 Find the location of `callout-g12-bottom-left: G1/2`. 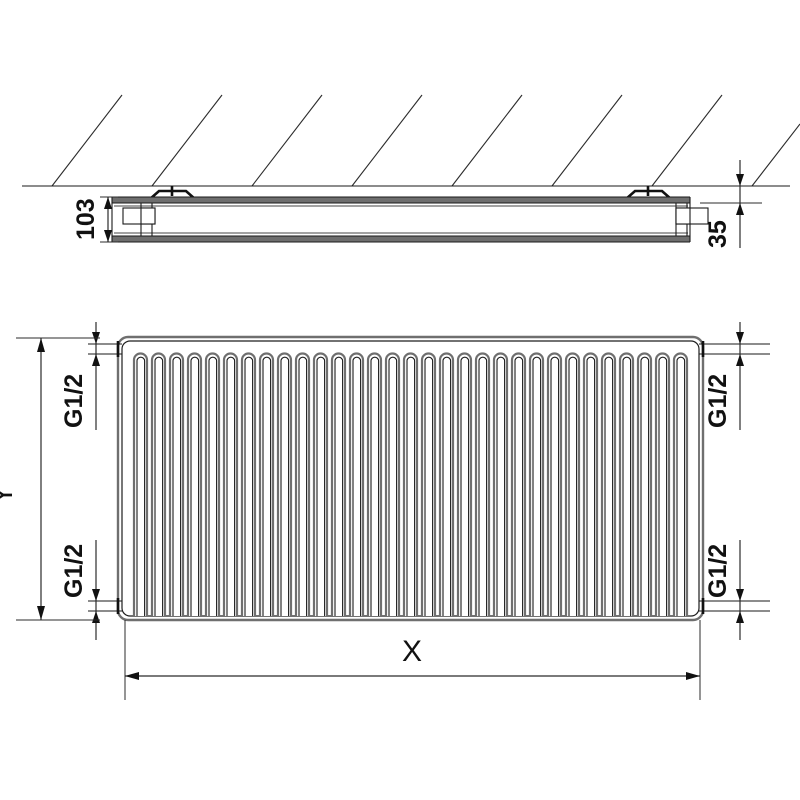

callout-g12-bottom-left: G1/2 is located at coordinates (80, 590).